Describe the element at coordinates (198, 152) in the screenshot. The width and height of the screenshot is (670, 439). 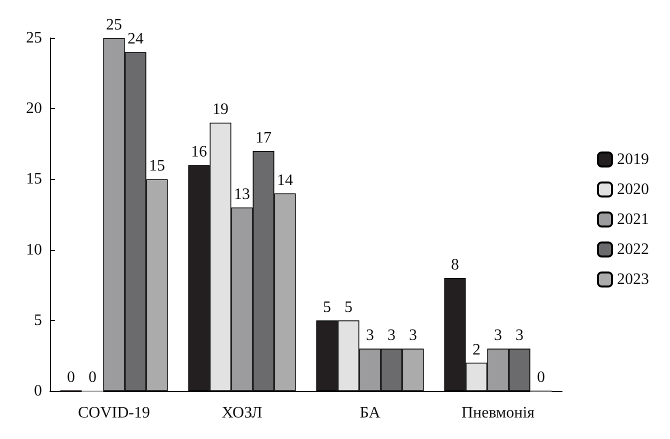
I see `data-label: 16` at that location.